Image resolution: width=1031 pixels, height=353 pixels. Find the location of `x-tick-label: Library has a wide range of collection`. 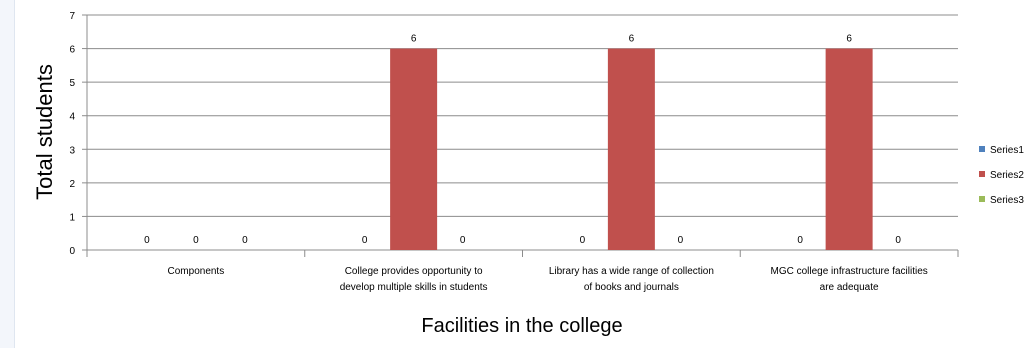

x-tick-label: Library has a wide range of collection is located at coordinates (631, 271).